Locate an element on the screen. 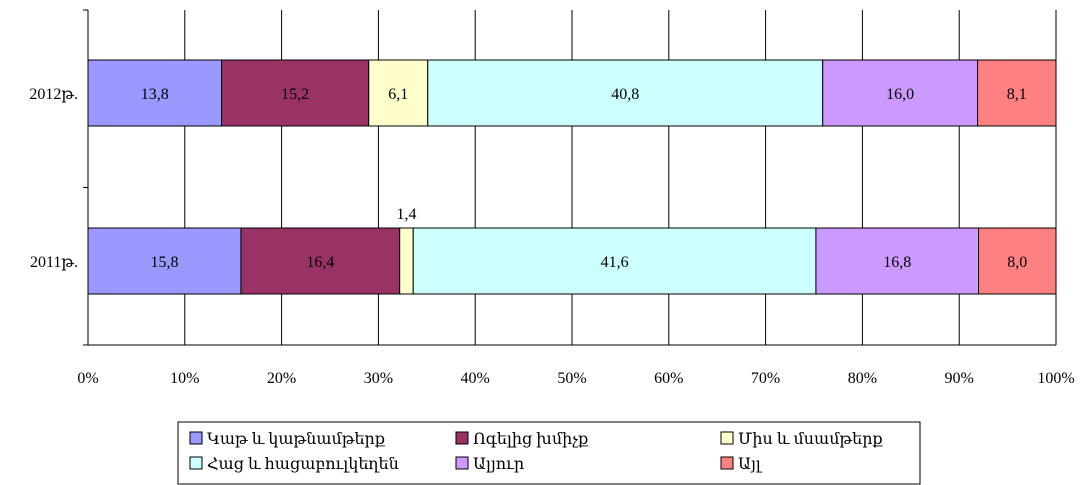 The height and width of the screenshot is (485, 1090). data-label: 13,8 is located at coordinates (155, 94).